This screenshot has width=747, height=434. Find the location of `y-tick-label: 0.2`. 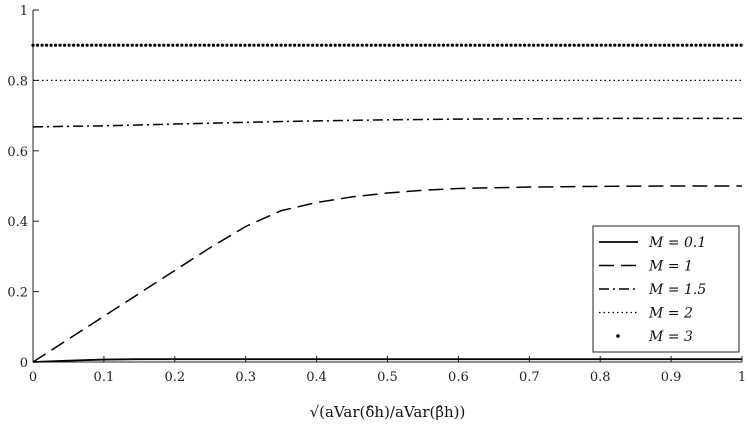

y-tick-label: 0.2 is located at coordinates (17, 293).